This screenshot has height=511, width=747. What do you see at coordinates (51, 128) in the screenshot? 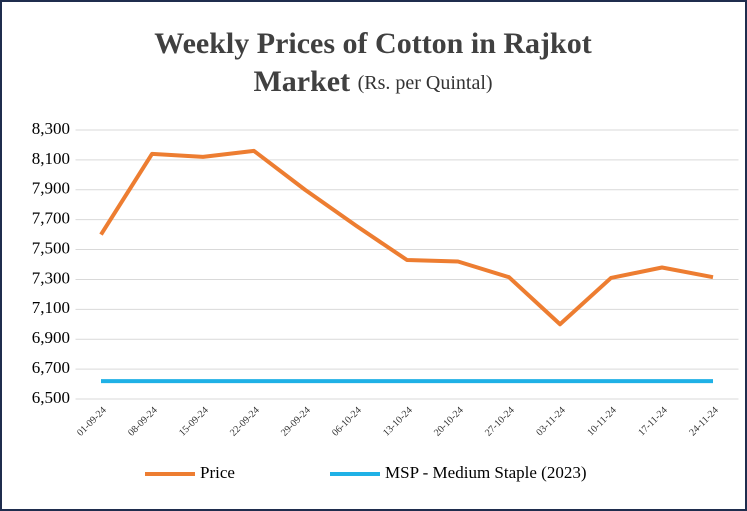
I see `y-tick-label: 8,300` at bounding box center [51, 128].